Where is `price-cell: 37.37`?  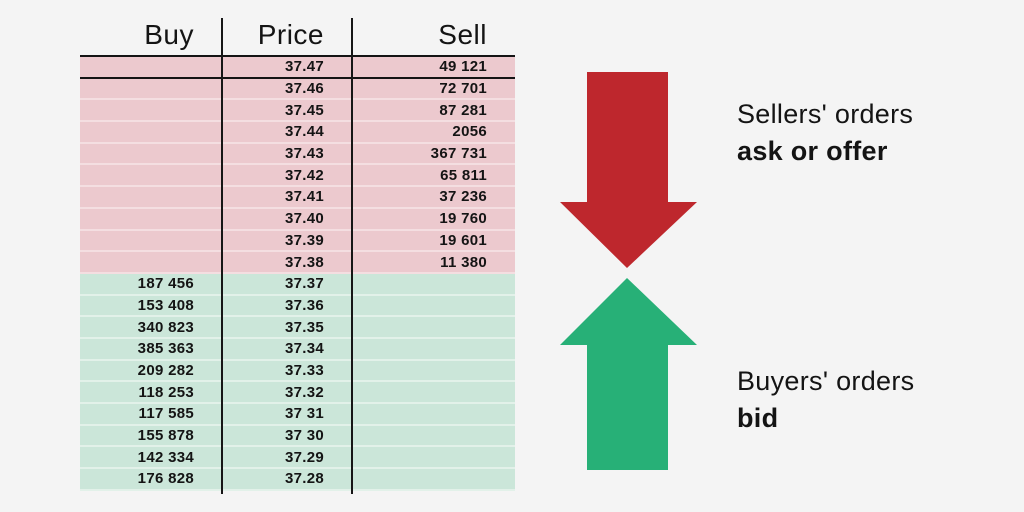 price-cell: 37.37 is located at coordinates (304, 284).